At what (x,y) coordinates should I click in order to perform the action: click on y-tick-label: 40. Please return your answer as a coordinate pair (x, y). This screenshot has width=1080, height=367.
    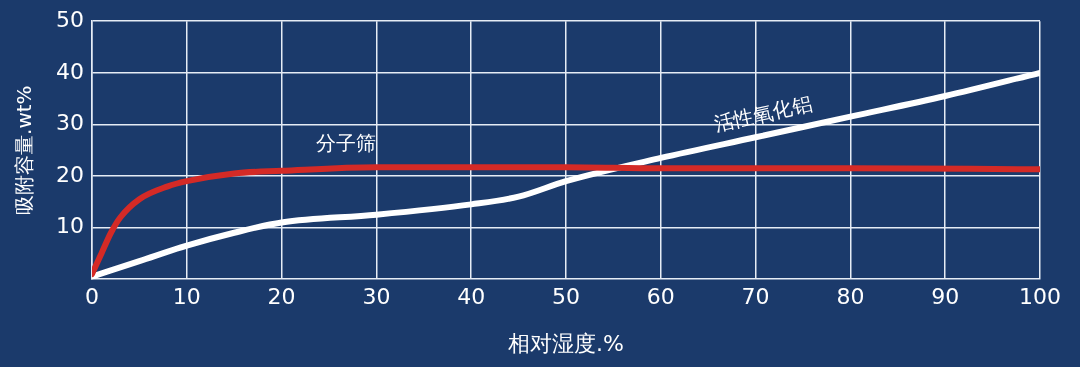
    Looking at the image, I should click on (69, 71).